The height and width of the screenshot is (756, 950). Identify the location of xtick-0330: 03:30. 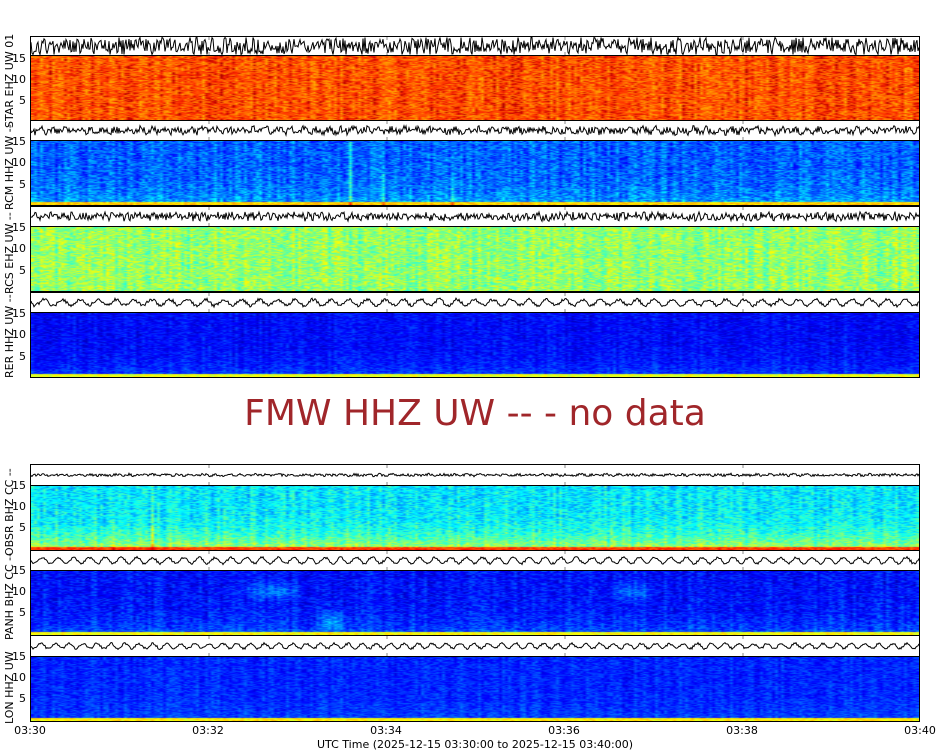
(30, 730).